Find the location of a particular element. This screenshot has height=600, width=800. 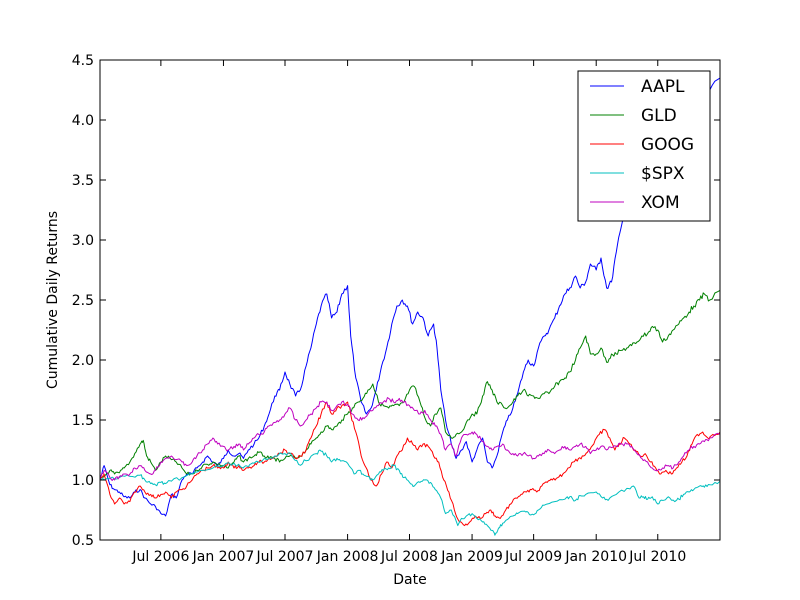

series-line-xom is located at coordinates (410, 439).